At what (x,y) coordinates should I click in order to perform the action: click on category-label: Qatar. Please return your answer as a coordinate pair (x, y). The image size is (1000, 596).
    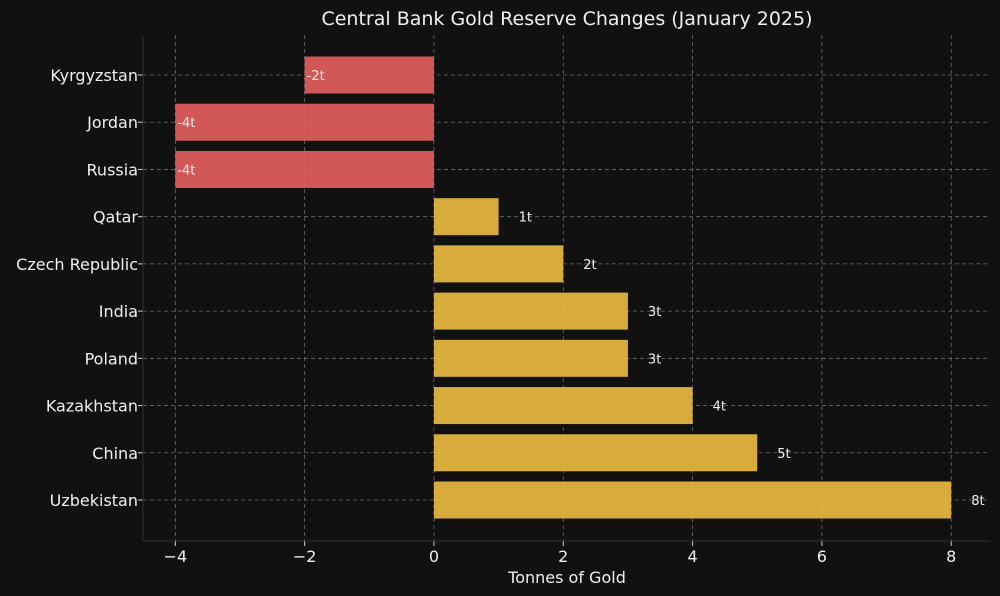
    Looking at the image, I should click on (115, 217).